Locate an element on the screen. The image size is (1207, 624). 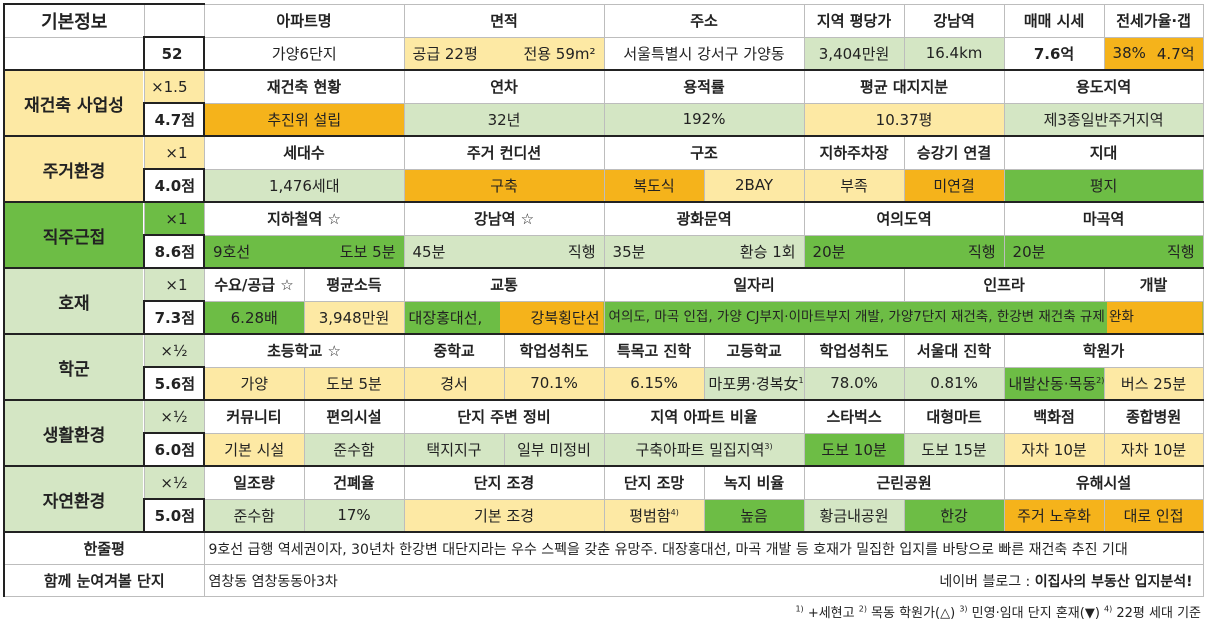
header-transport: 교통 is located at coordinates (504, 284).